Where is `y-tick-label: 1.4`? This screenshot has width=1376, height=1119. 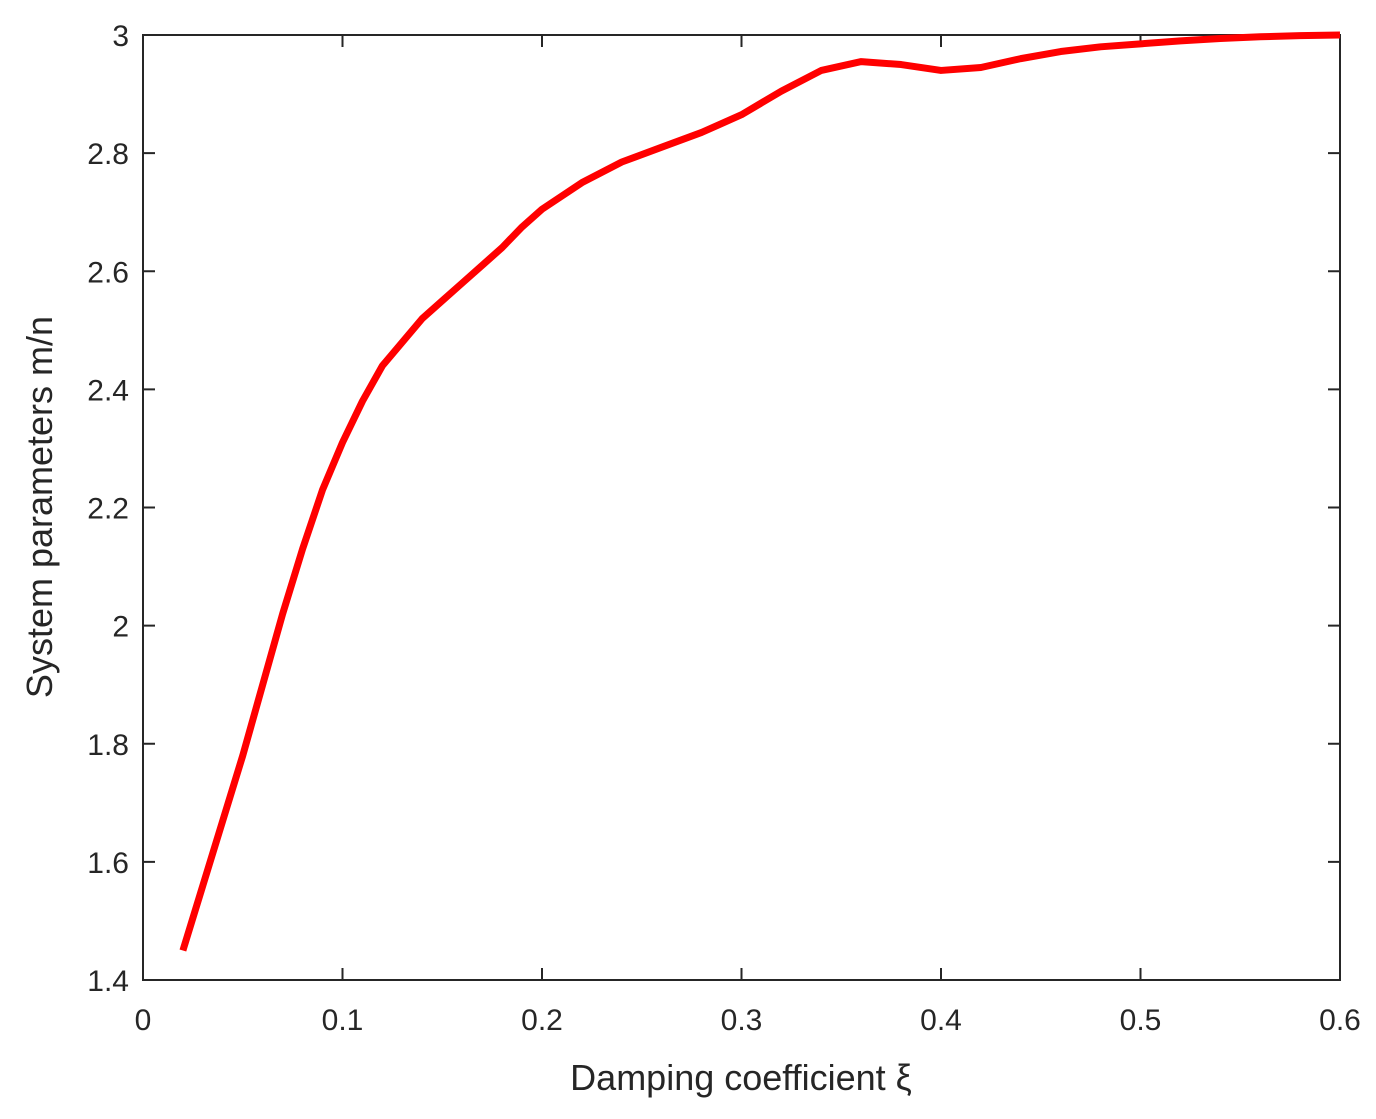
y-tick-label: 1.4 is located at coordinates (108, 981).